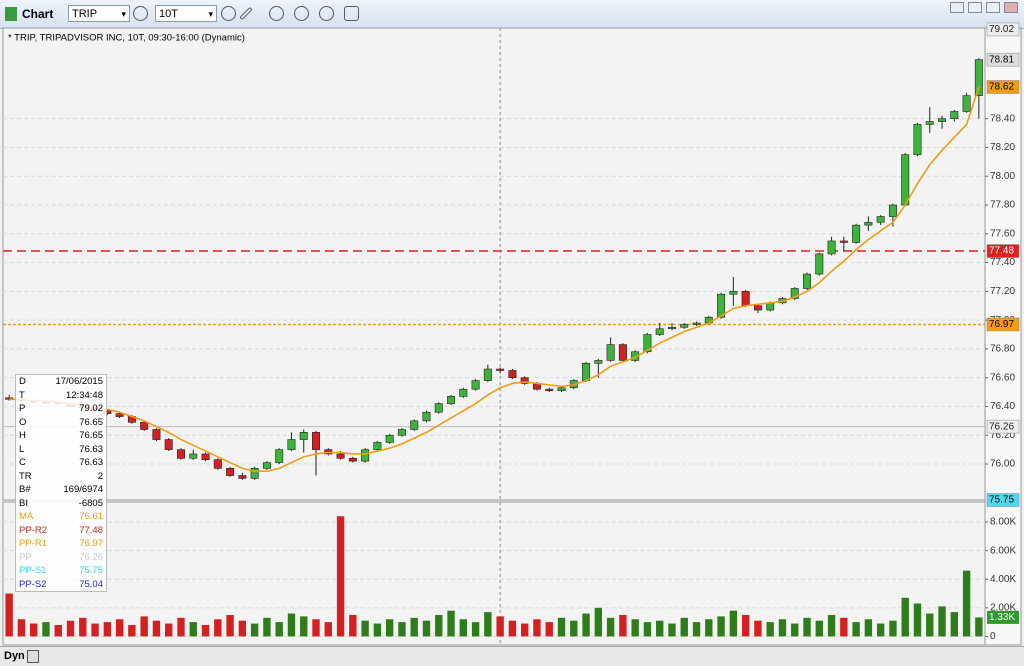 The width and height of the screenshot is (1024, 666). I want to click on y-tick-label: 8.00K, so click(1003, 522).